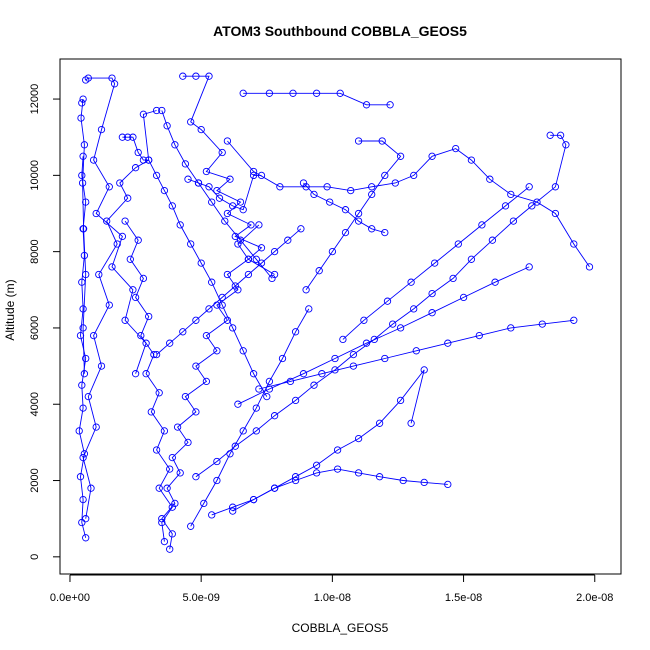 Image resolution: width=650 pixels, height=650 pixels. Describe the element at coordinates (10, 309) in the screenshot. I see `y-axis-label: Altitude (m)` at that location.